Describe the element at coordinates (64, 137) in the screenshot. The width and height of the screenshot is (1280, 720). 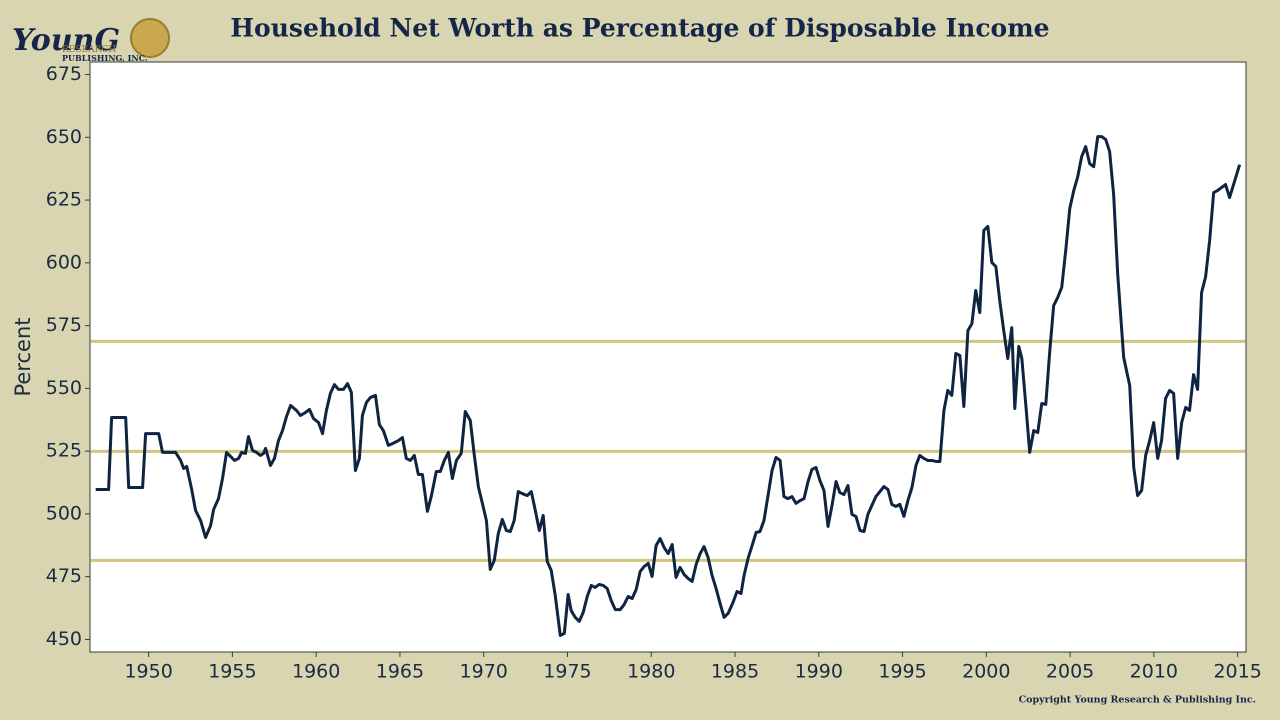
I see `y-tick-label: 650` at that location.